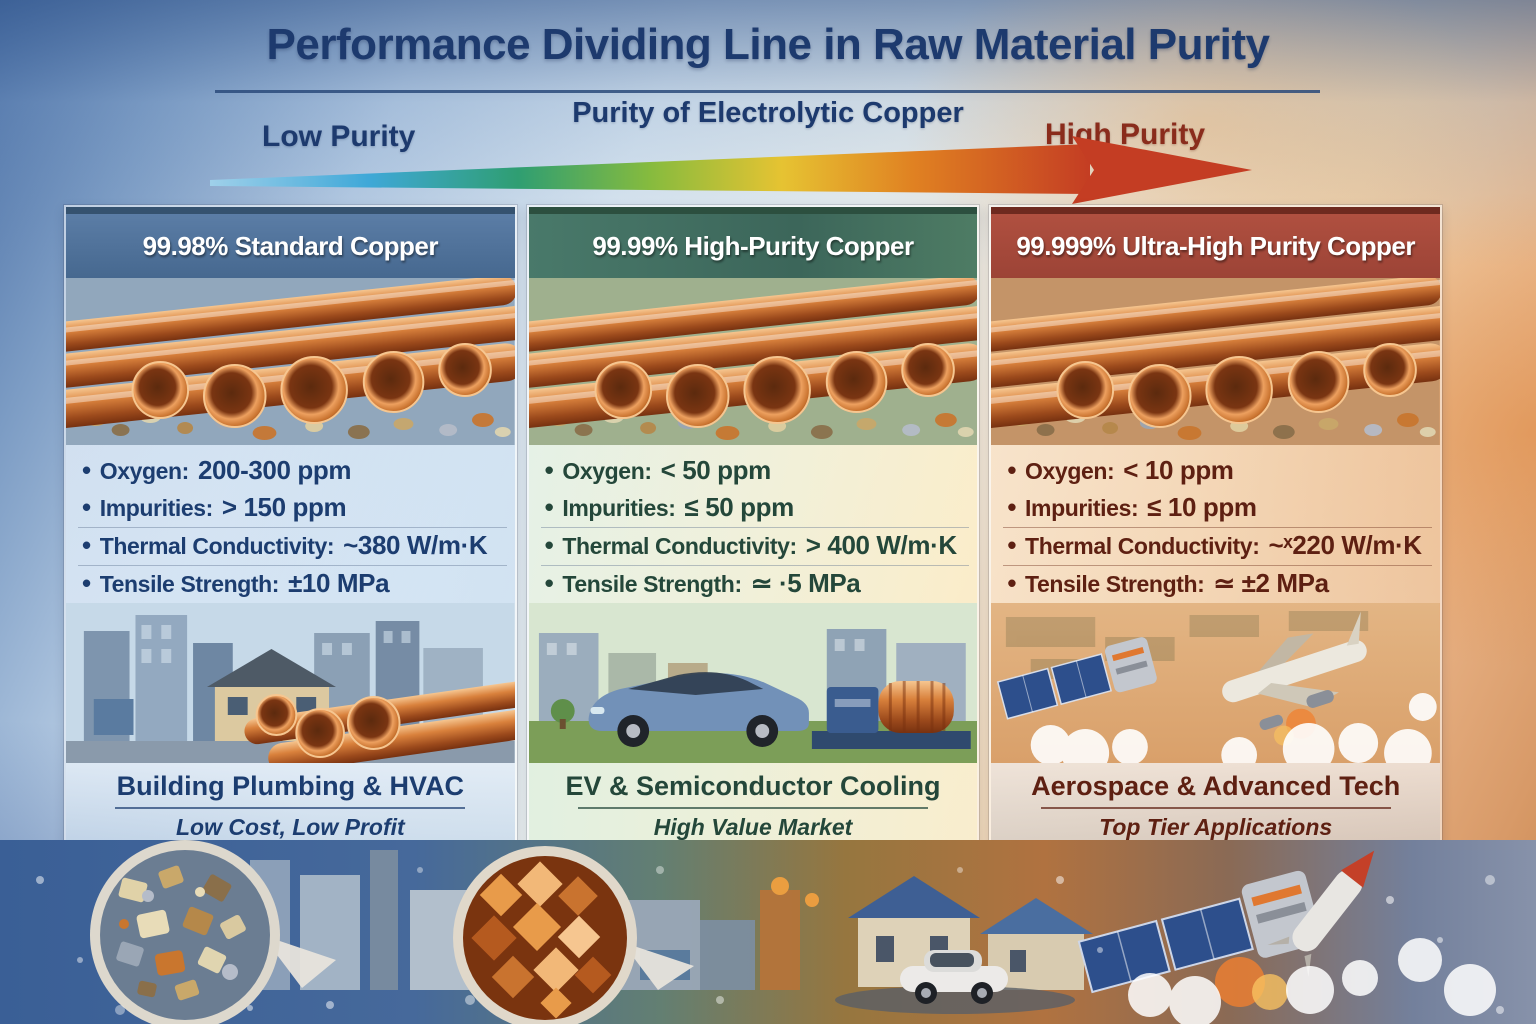  I want to click on houses-and-car, so click(964, 945).